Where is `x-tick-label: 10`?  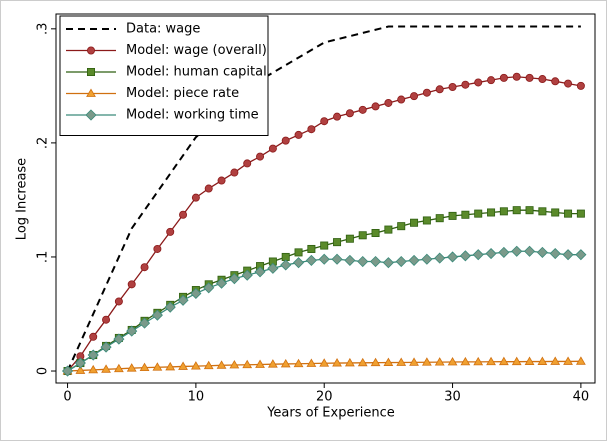 x-tick-label: 10 is located at coordinates (196, 397).